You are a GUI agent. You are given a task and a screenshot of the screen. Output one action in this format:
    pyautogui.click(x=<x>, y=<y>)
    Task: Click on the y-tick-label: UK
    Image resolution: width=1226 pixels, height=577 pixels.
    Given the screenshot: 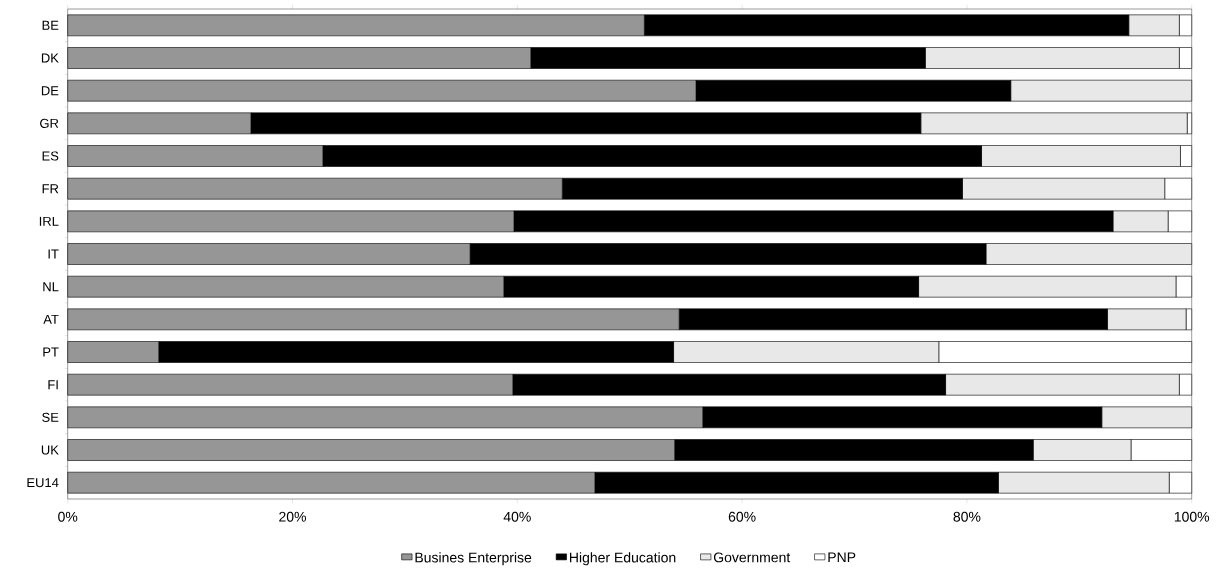 What is the action you would take?
    pyautogui.click(x=50, y=450)
    